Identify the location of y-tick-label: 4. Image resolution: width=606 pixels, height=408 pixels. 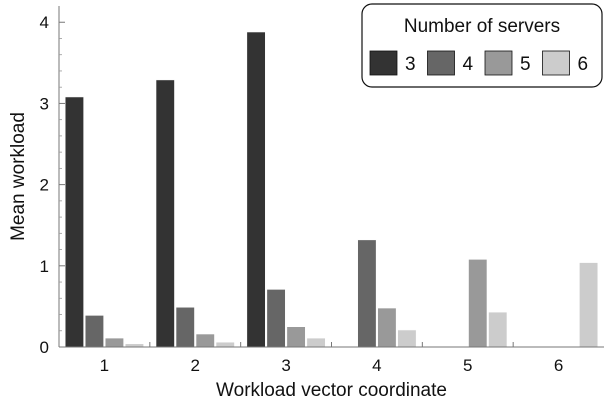
(44, 22).